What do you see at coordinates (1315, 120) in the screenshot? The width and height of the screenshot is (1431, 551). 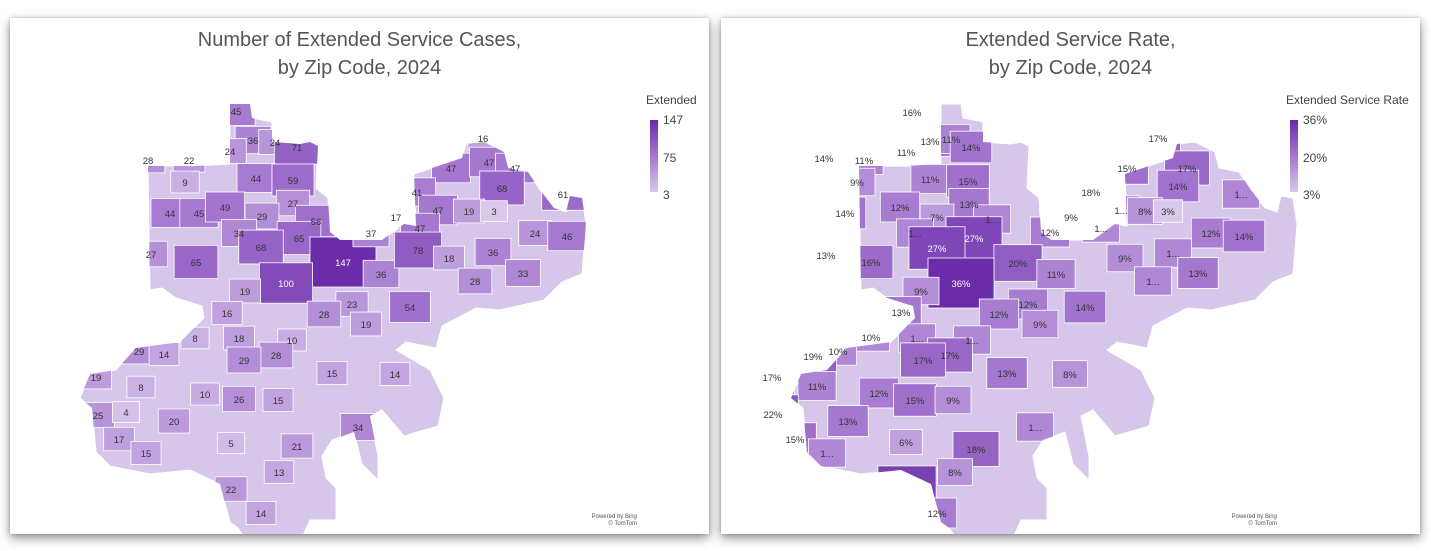 I see `legend-max: 36%` at bounding box center [1315, 120].